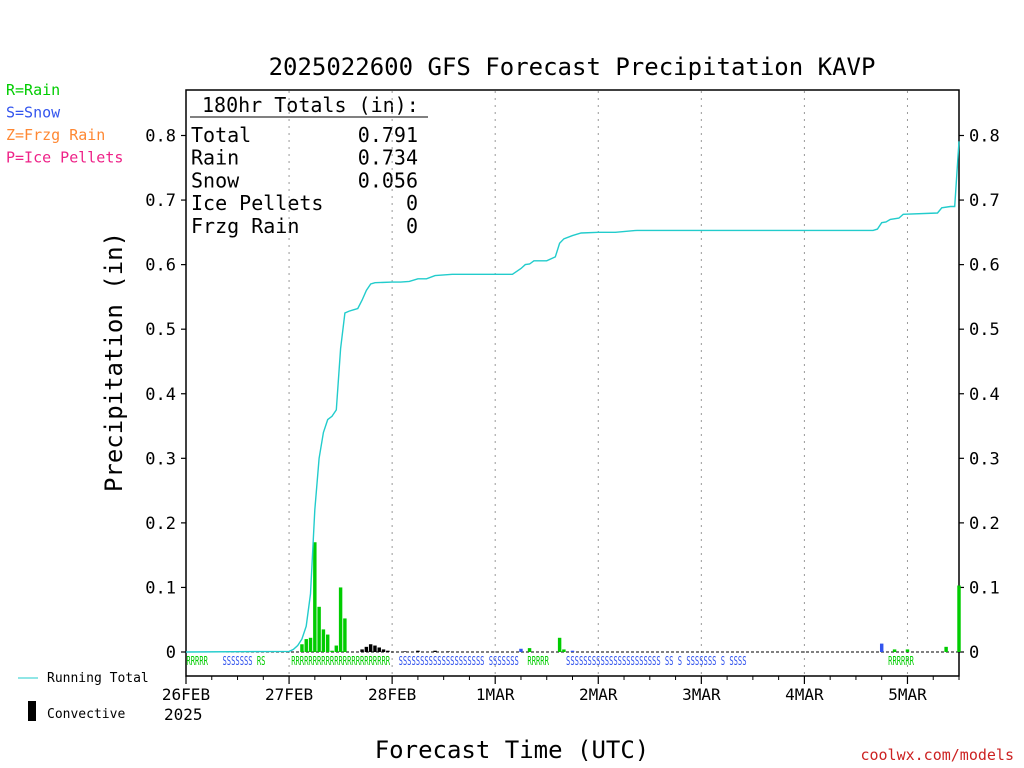  What do you see at coordinates (984, 137) in the screenshot?
I see `y-tick-label-right: 0.8` at bounding box center [984, 137].